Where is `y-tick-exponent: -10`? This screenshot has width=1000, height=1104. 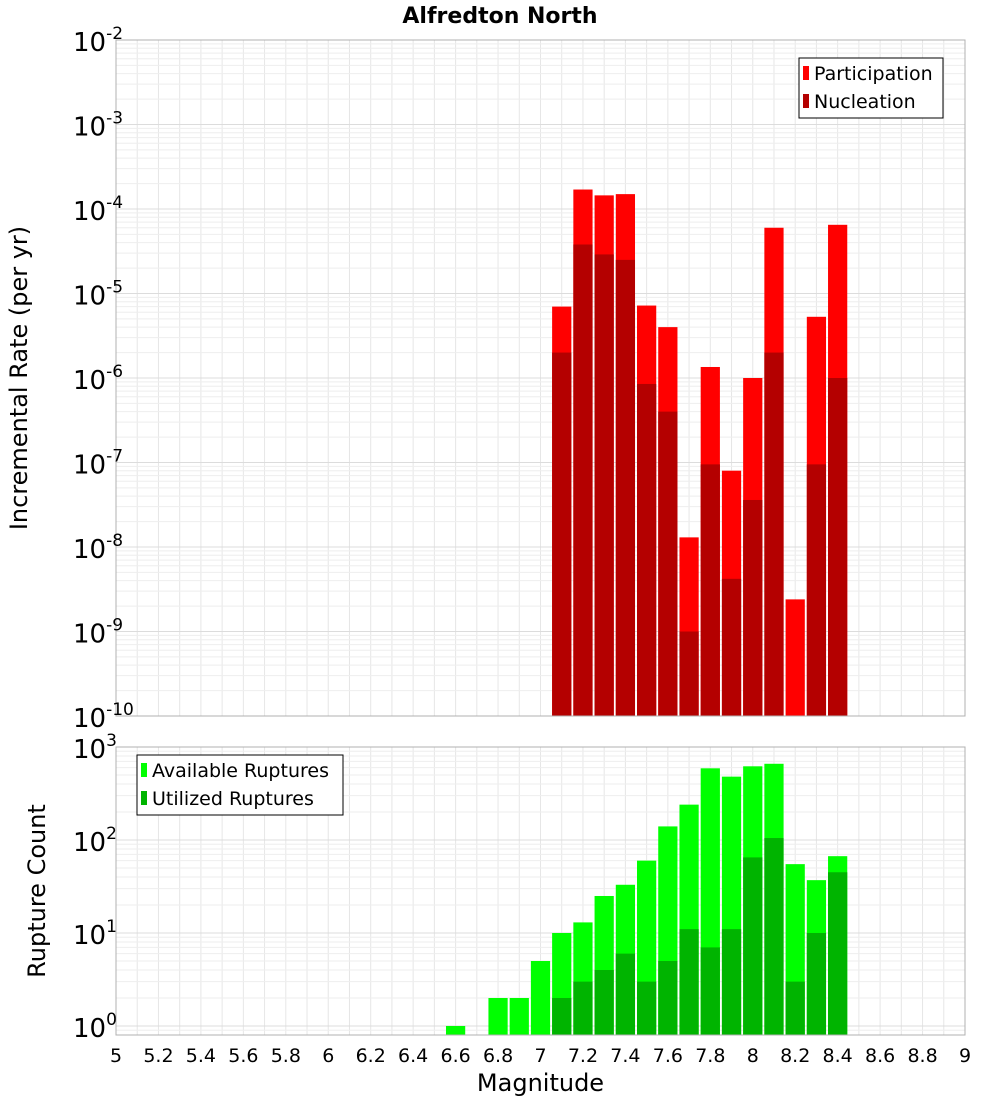
y-tick-exponent: -10 is located at coordinates (120, 710).